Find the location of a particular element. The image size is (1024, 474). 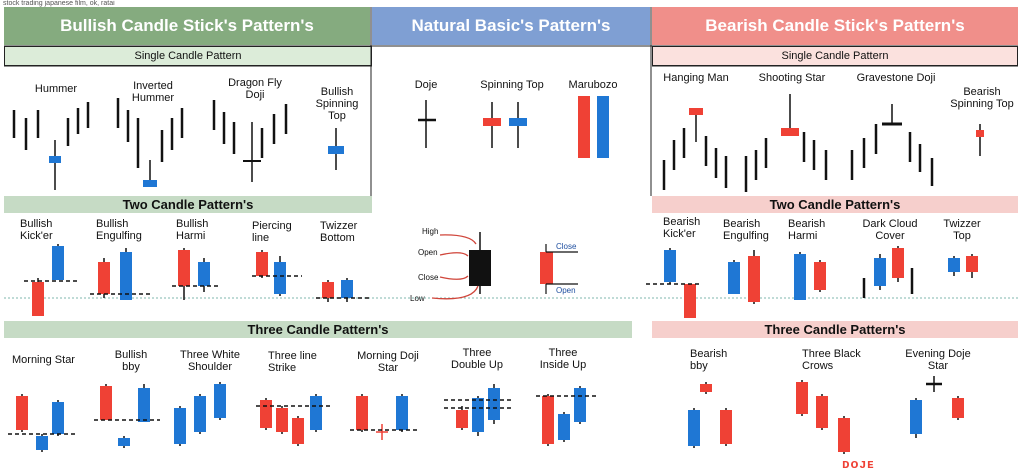

label-shooting-star: Shooting Star is located at coordinates (792, 78).